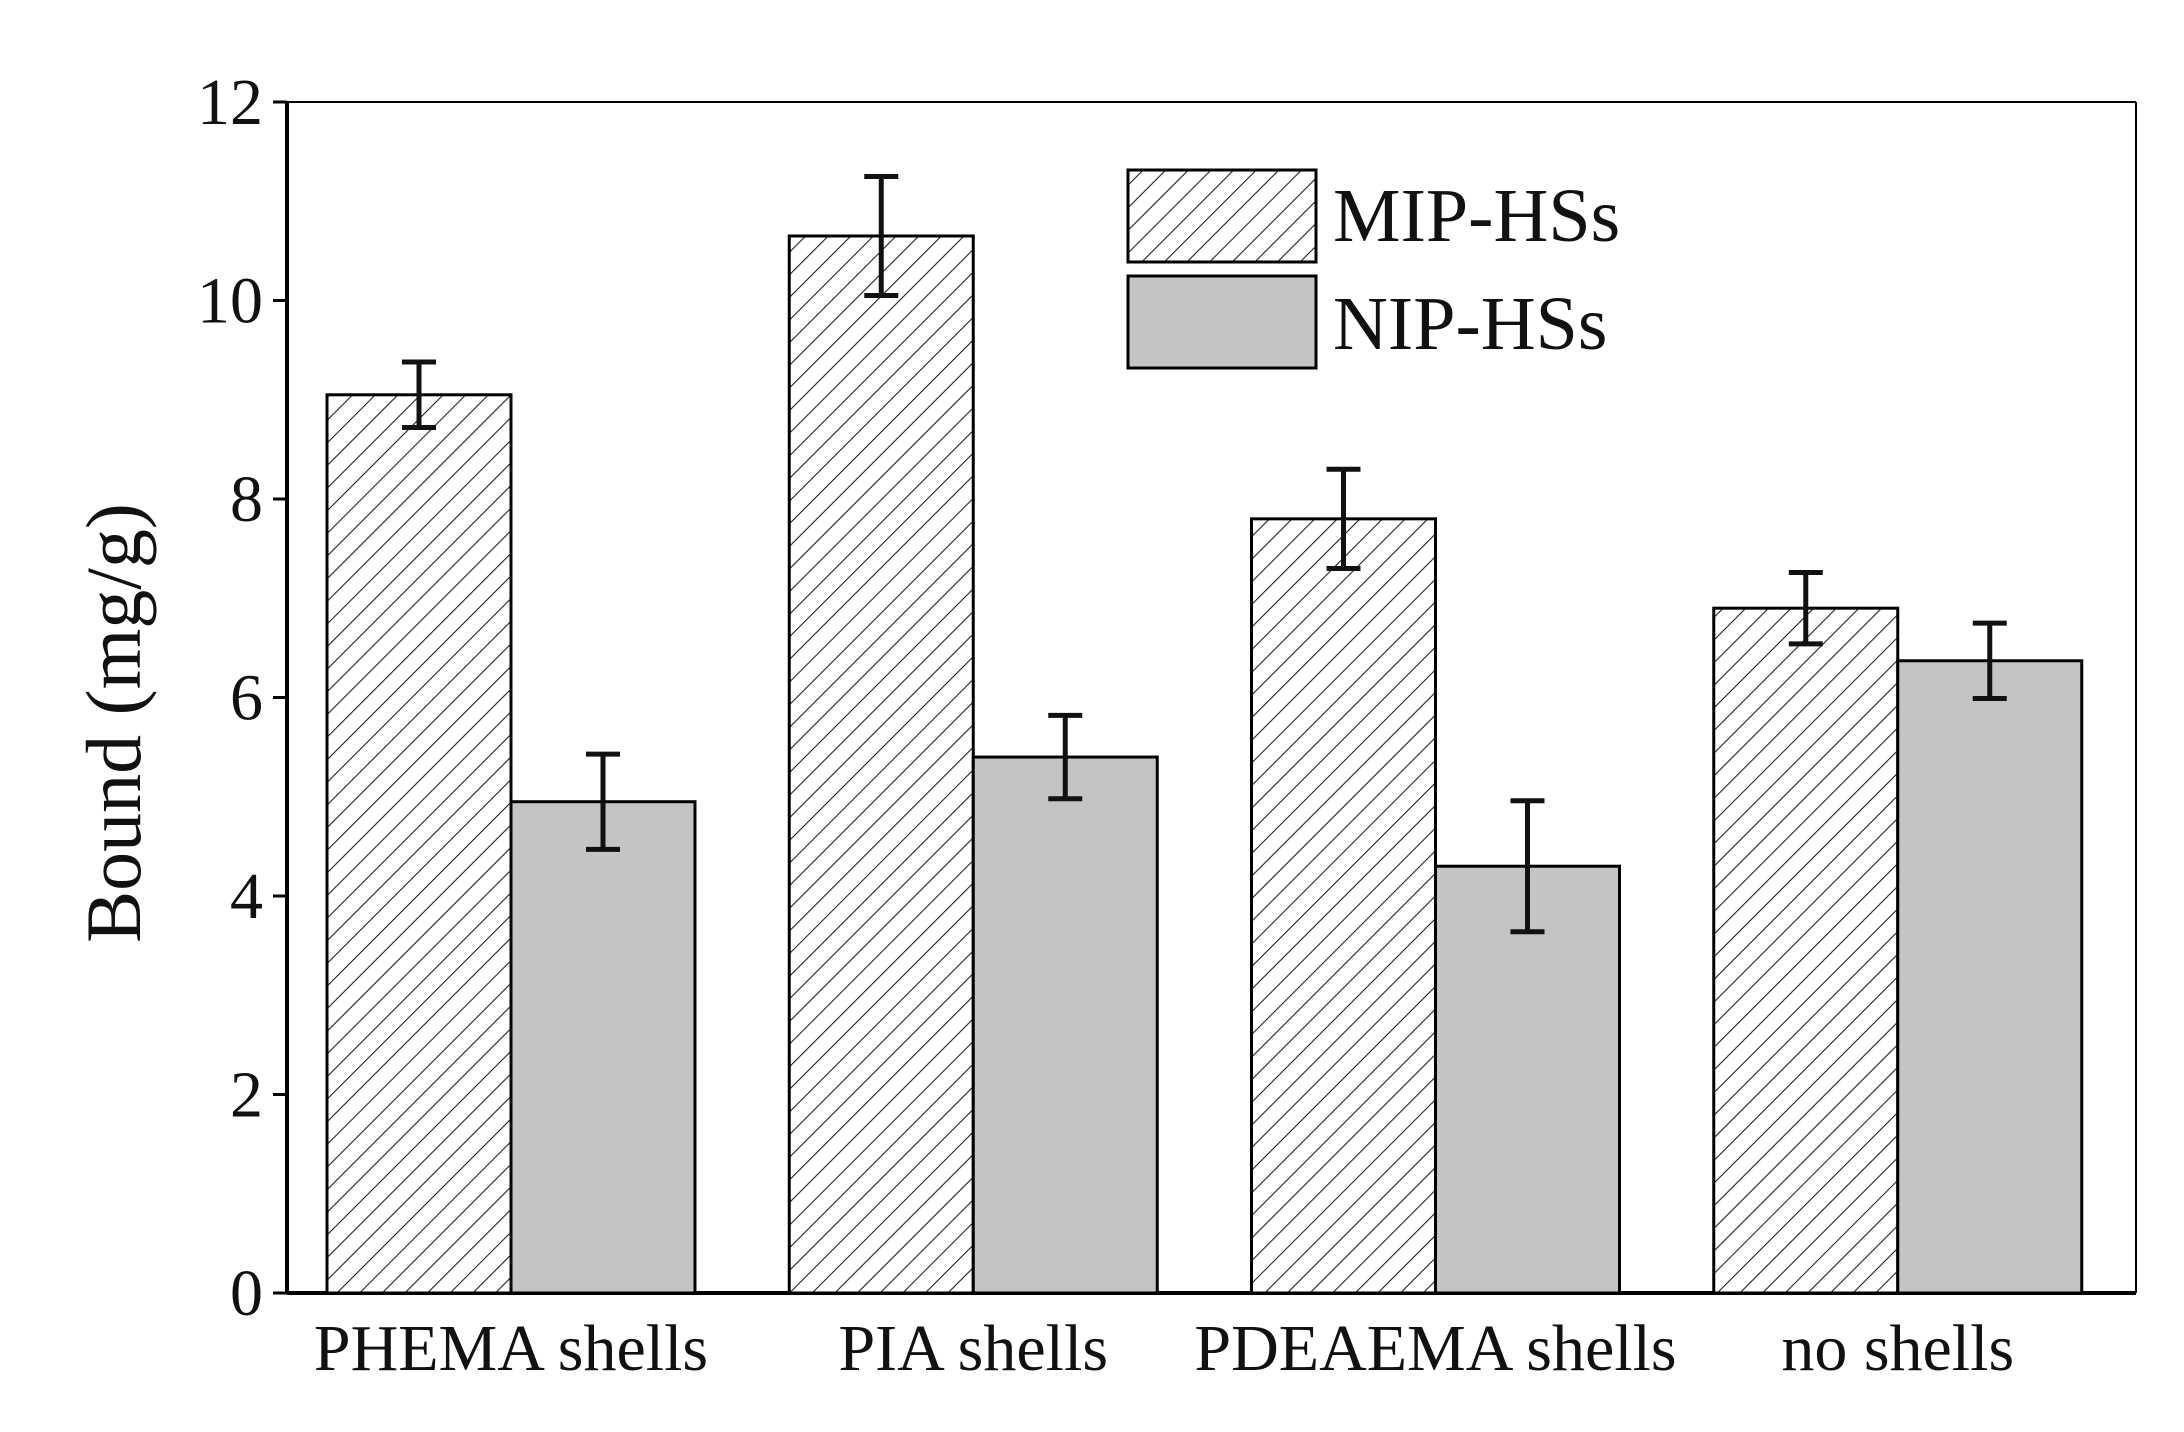  What do you see at coordinates (1222, 322) in the screenshot?
I see `legend-swatch-nip` at bounding box center [1222, 322].